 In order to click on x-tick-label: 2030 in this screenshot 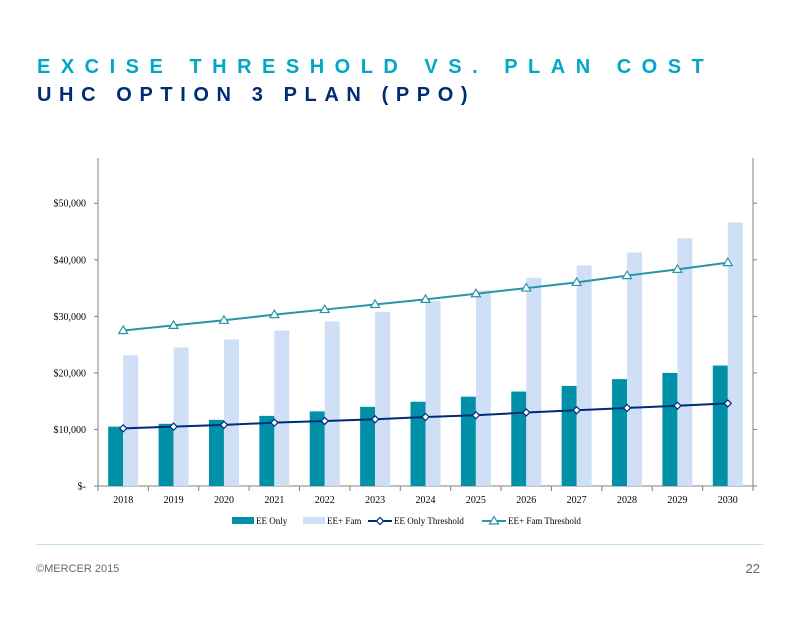, I will do `click(728, 500)`.